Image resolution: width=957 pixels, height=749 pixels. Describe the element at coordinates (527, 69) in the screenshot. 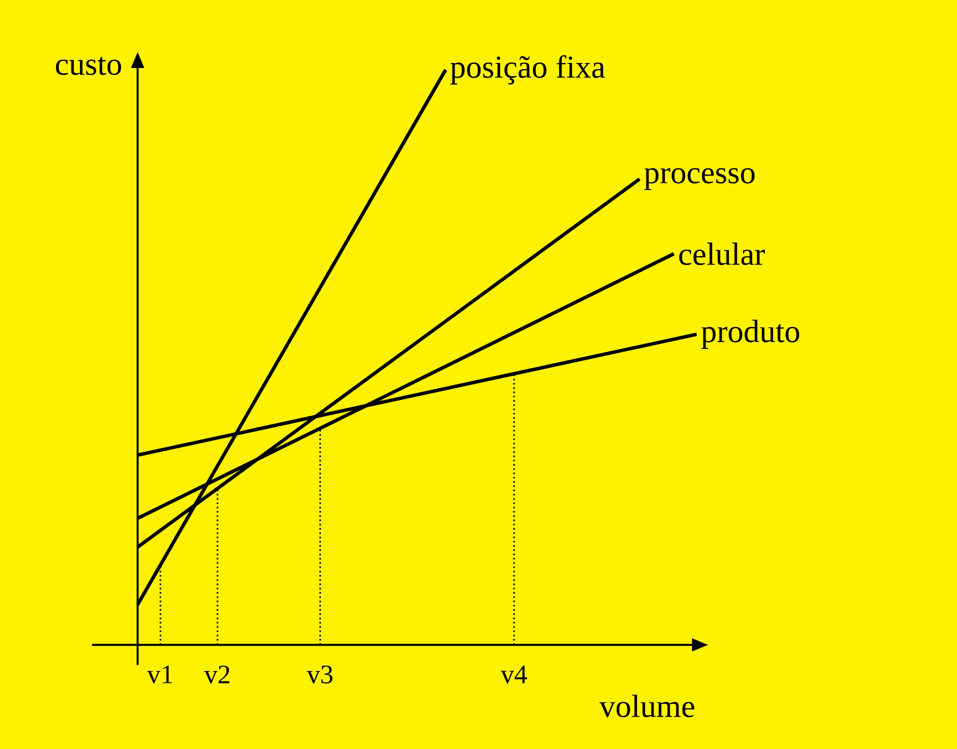

I see `series-label: posição fixa` at that location.